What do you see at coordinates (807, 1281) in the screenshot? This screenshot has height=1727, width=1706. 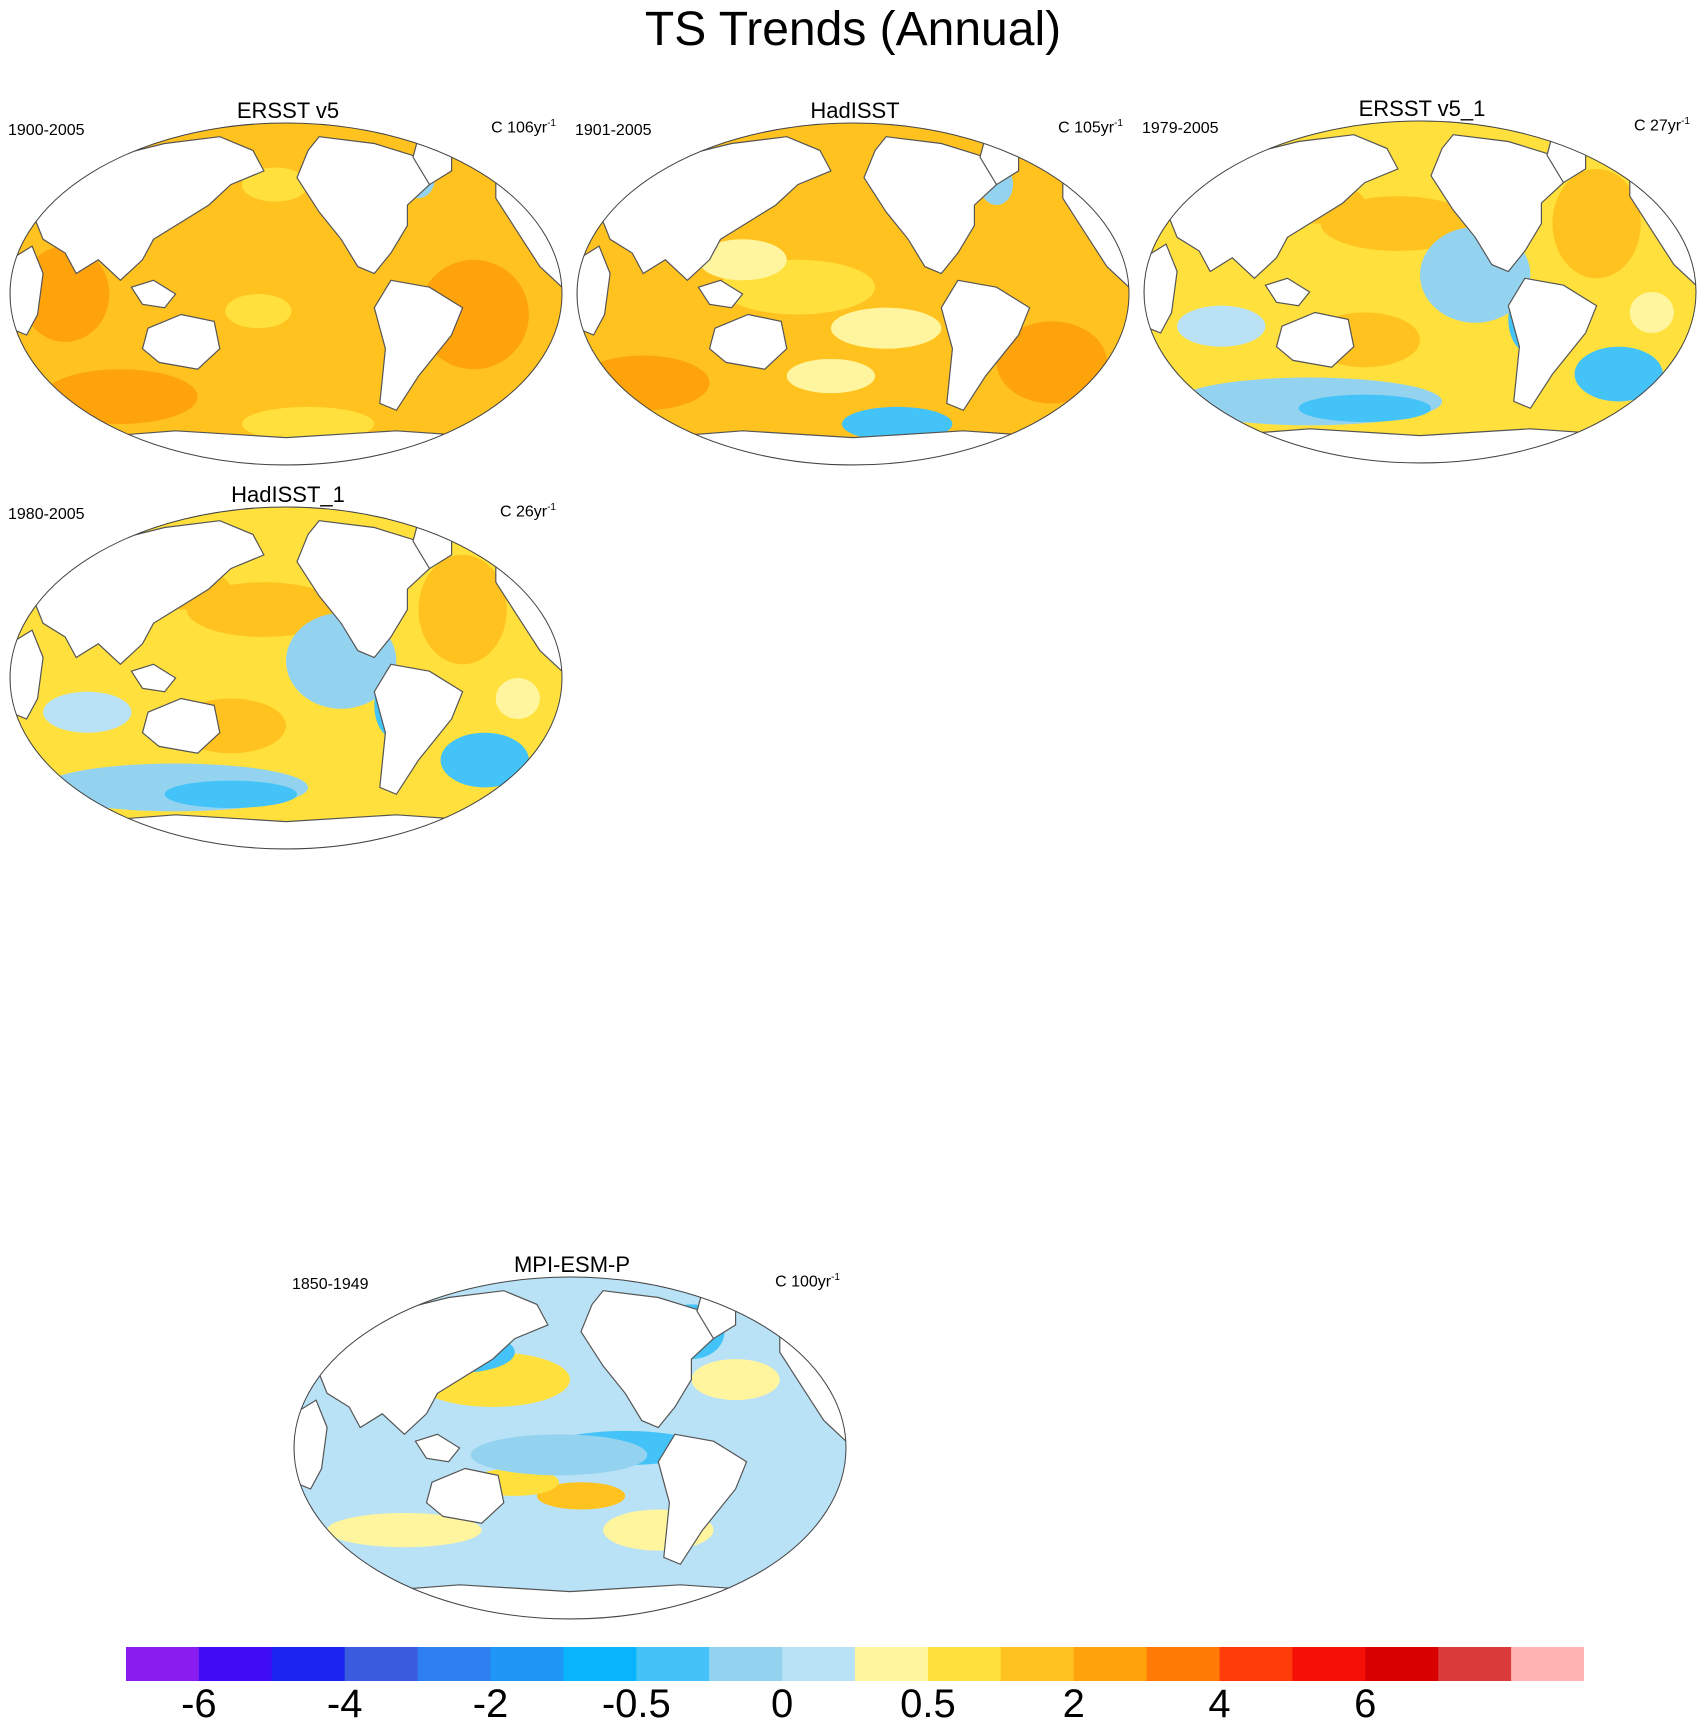 I see `panel-units: C 100yr-1` at bounding box center [807, 1281].